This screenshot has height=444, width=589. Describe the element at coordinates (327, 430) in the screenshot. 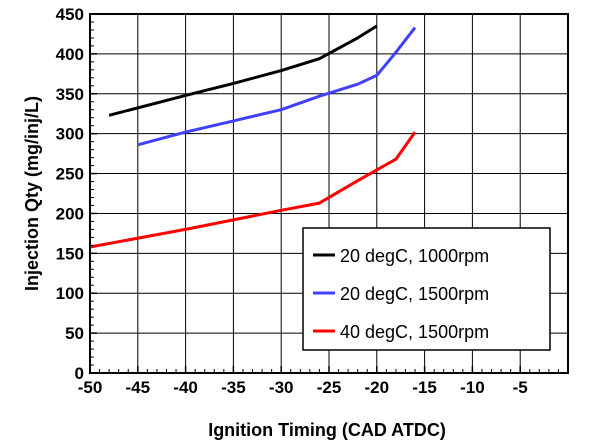

I see `x-axis-title: Ignition Timing (CAD ATDC)` at that location.